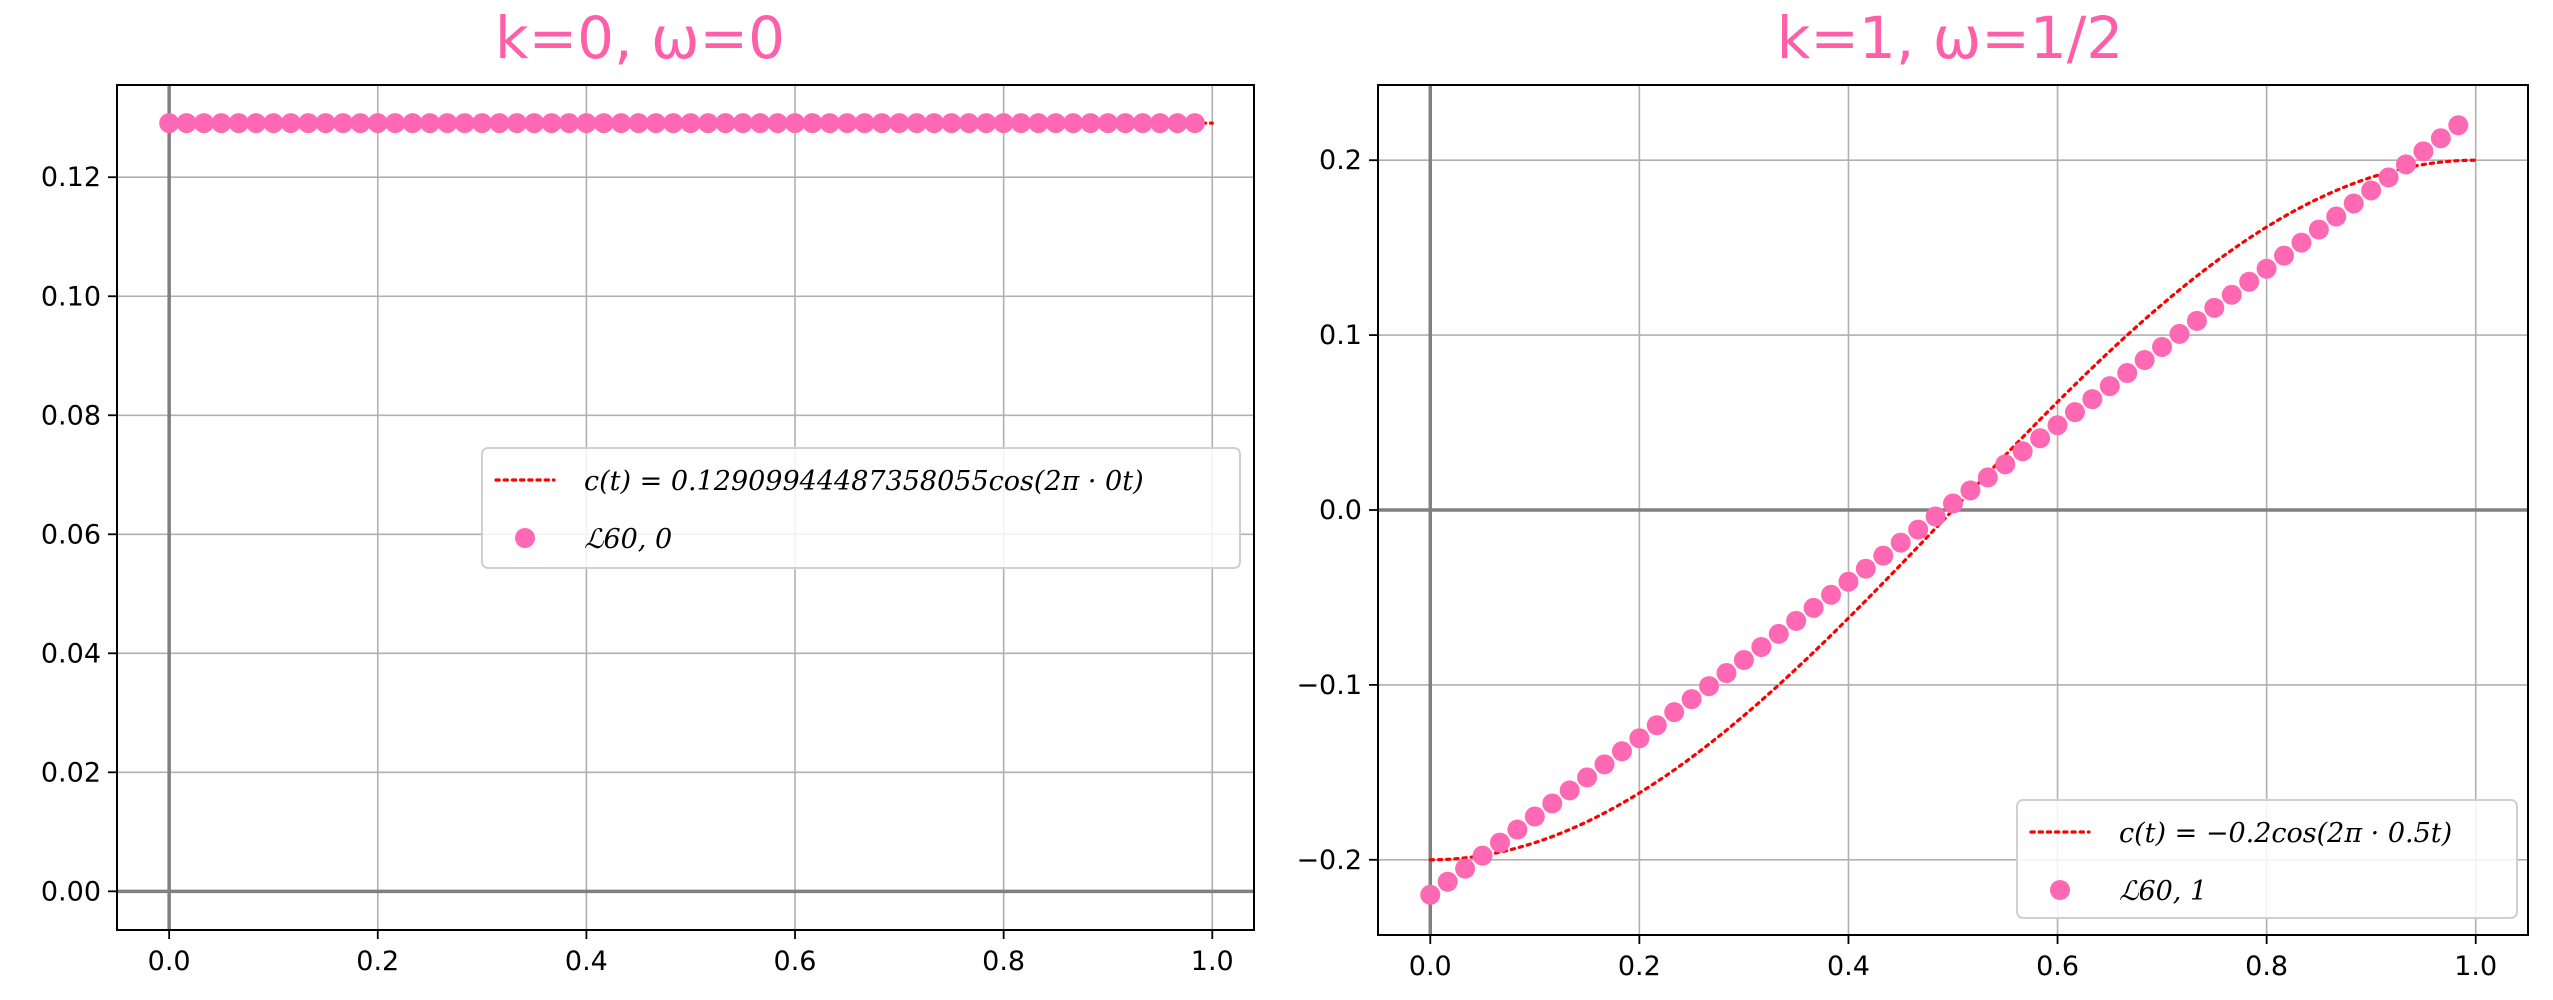  What do you see at coordinates (1329, 860) in the screenshot?
I see `y-tick-label: −0.2` at bounding box center [1329, 860].